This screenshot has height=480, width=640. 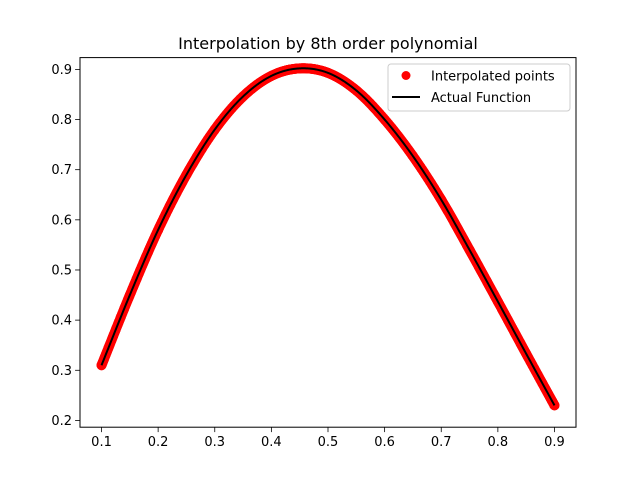 I want to click on legend: Interpolated points Actual Function, so click(x=479, y=87).